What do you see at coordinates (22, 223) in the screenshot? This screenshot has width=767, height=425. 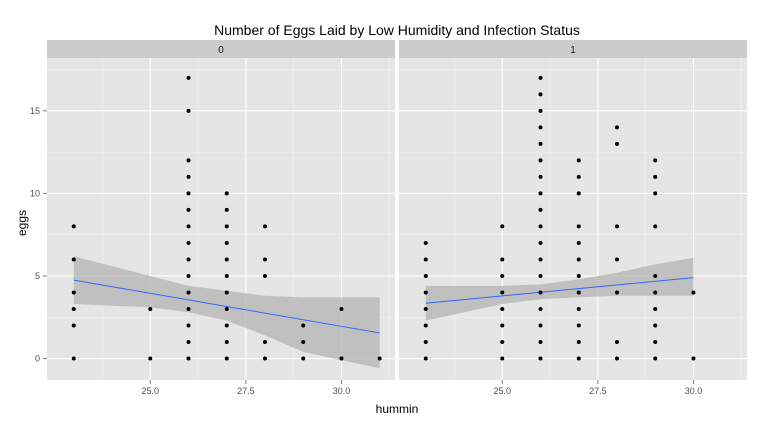 I see `y-axis-title: eggs` at bounding box center [22, 223].